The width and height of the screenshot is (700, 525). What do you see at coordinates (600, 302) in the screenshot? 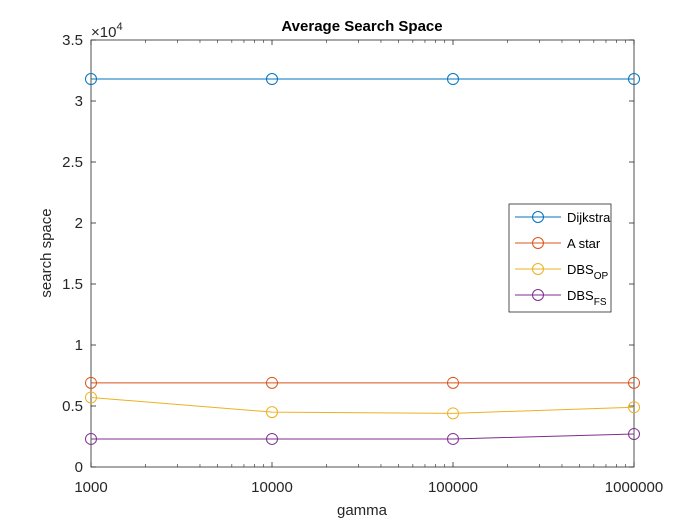
I see `legend-entry-subscript: FS` at bounding box center [600, 302].